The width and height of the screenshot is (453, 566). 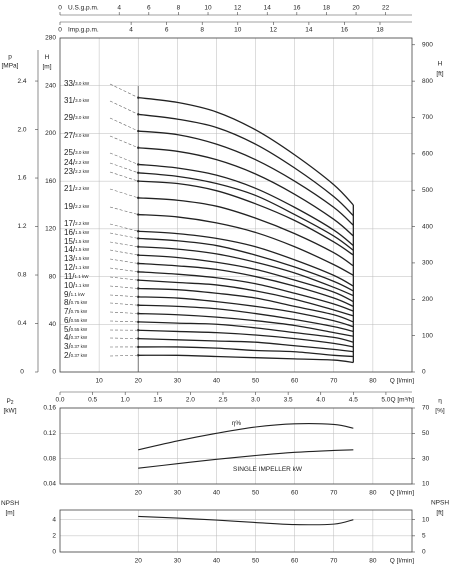 What do you see at coordinates (149, 8) in the screenshot?
I see `top-axis-tick-label: 6` at bounding box center [149, 8].